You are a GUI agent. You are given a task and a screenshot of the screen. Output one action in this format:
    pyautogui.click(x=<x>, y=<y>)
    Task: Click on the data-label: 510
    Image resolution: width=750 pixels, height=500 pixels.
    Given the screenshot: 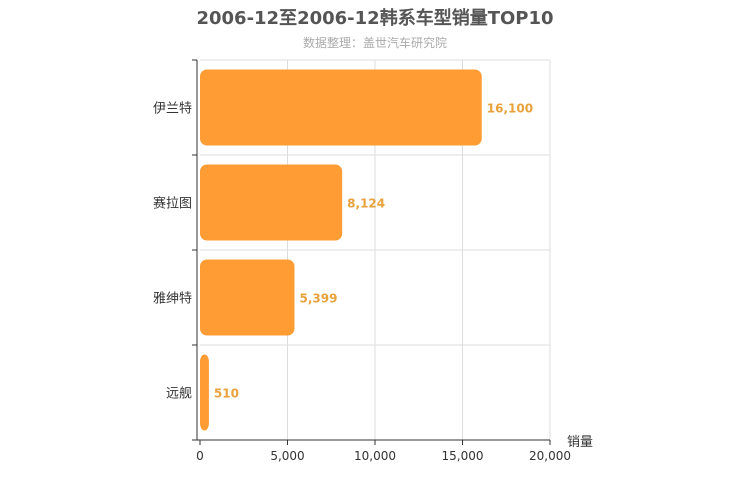 What is the action you would take?
    pyautogui.click(x=226, y=394)
    